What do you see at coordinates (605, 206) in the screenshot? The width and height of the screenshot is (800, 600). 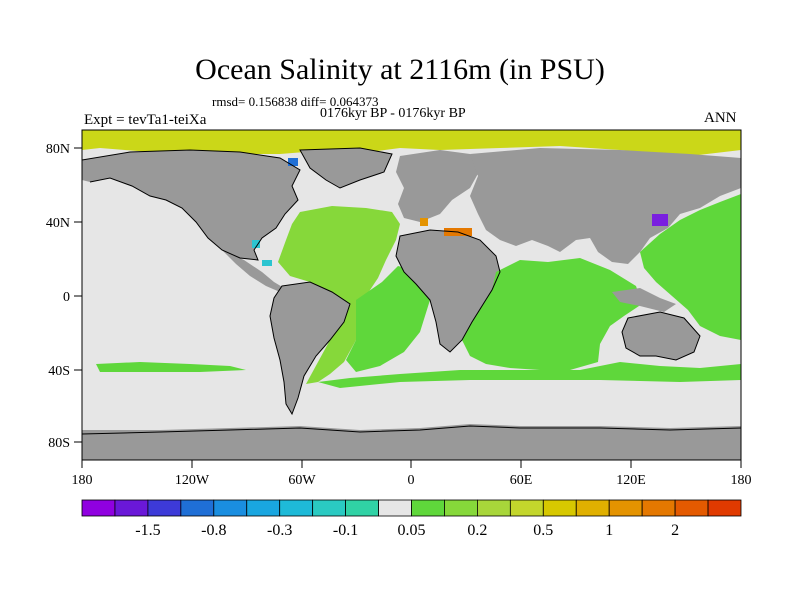 I see `asia-landmass` at bounding box center [605, 206].